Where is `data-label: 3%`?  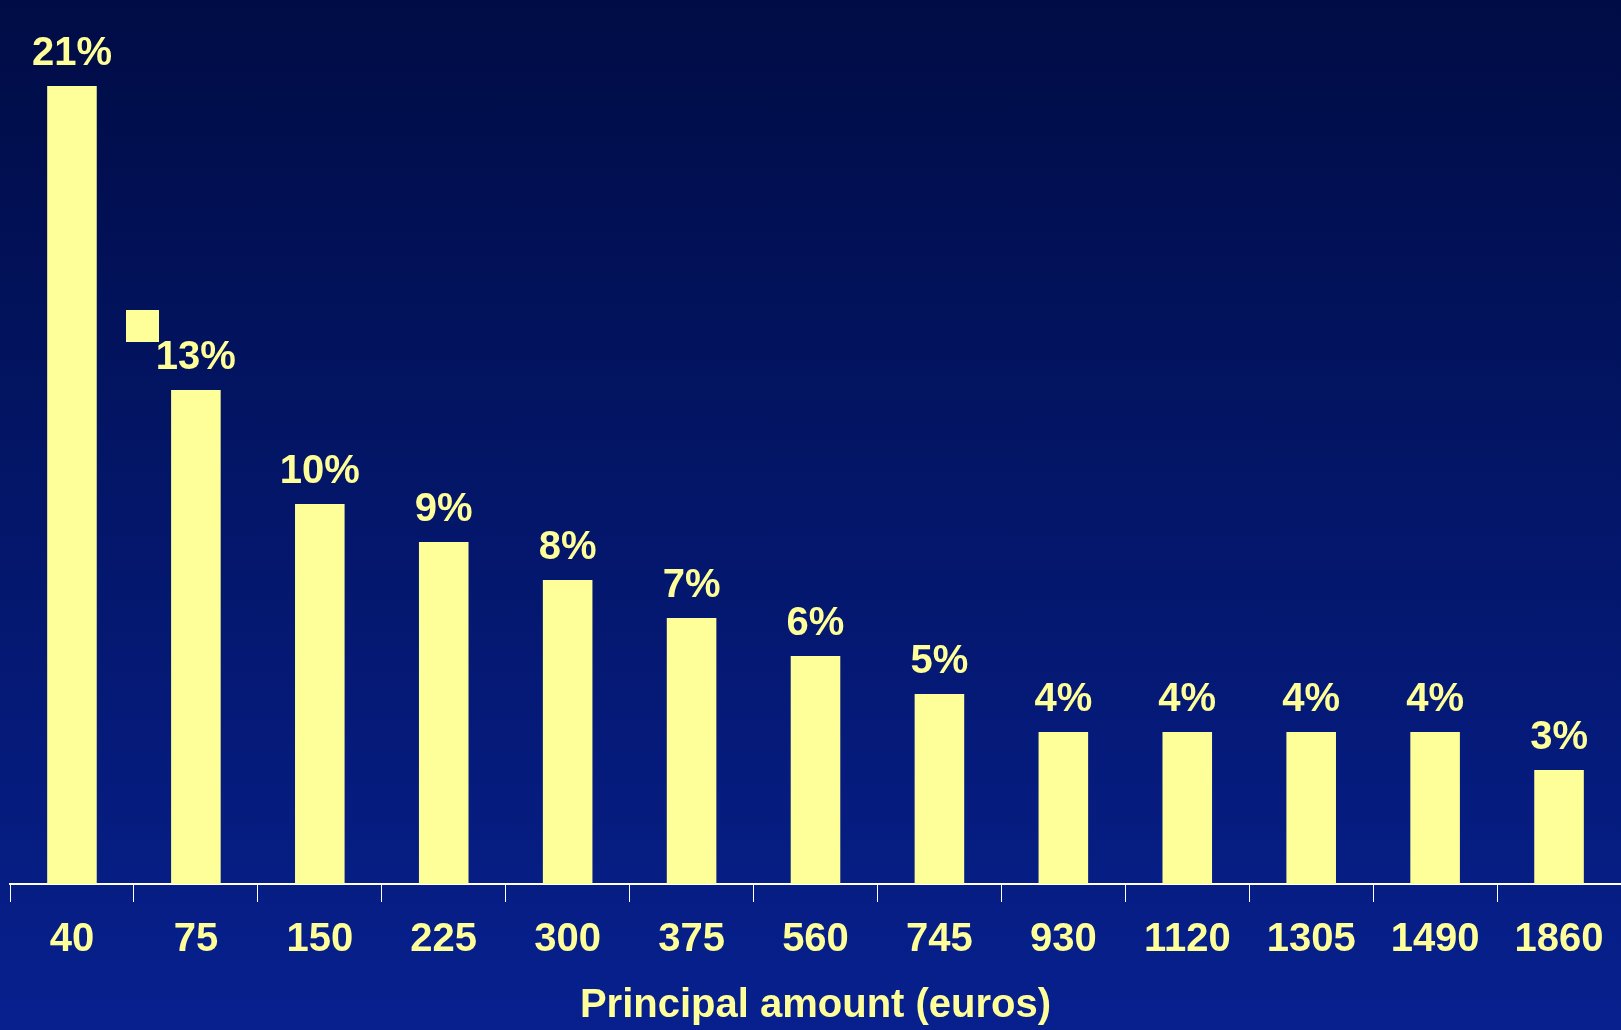 data-label: 3% is located at coordinates (1559, 735).